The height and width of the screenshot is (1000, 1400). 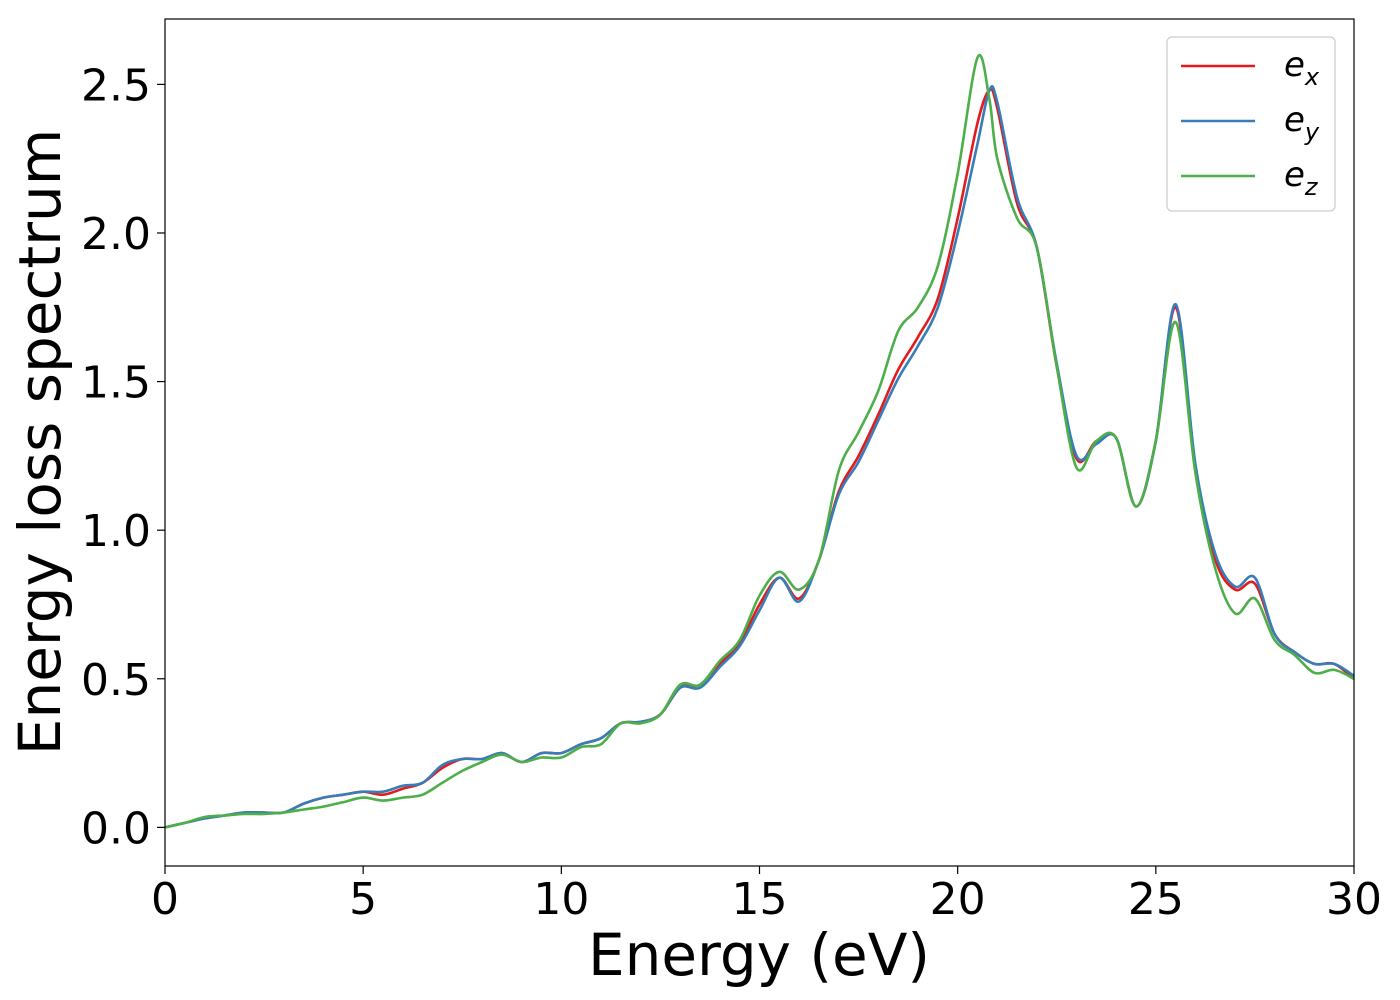 What do you see at coordinates (116, 531) in the screenshot?
I see `y-tick-label: 1.0` at bounding box center [116, 531].